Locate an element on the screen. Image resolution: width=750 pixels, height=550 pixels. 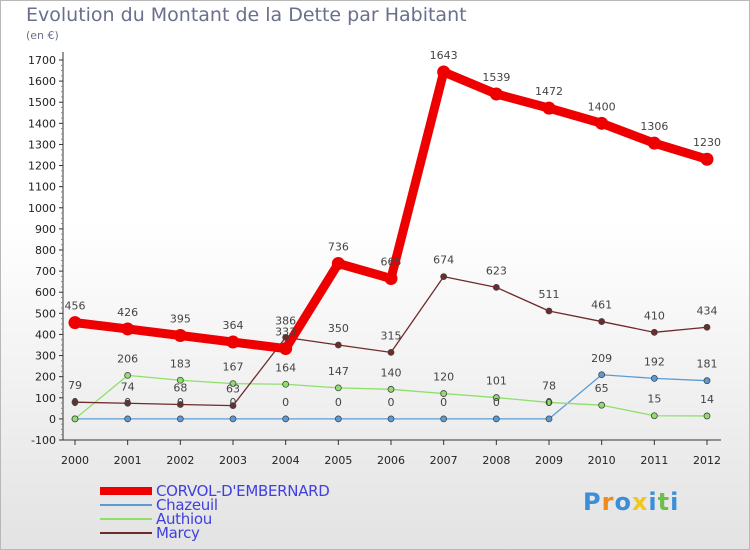
y-tick-label: 600 is located at coordinates (45, 292).